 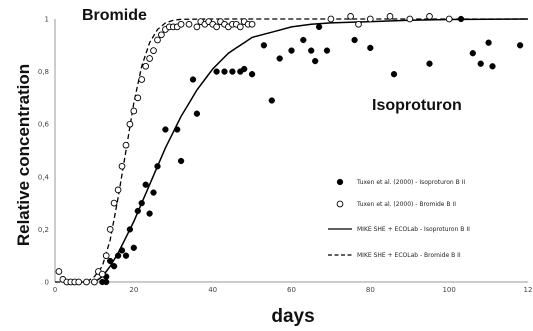 What do you see at coordinates (528, 290) in the screenshot?
I see `x-tick-label: 12` at bounding box center [528, 290].